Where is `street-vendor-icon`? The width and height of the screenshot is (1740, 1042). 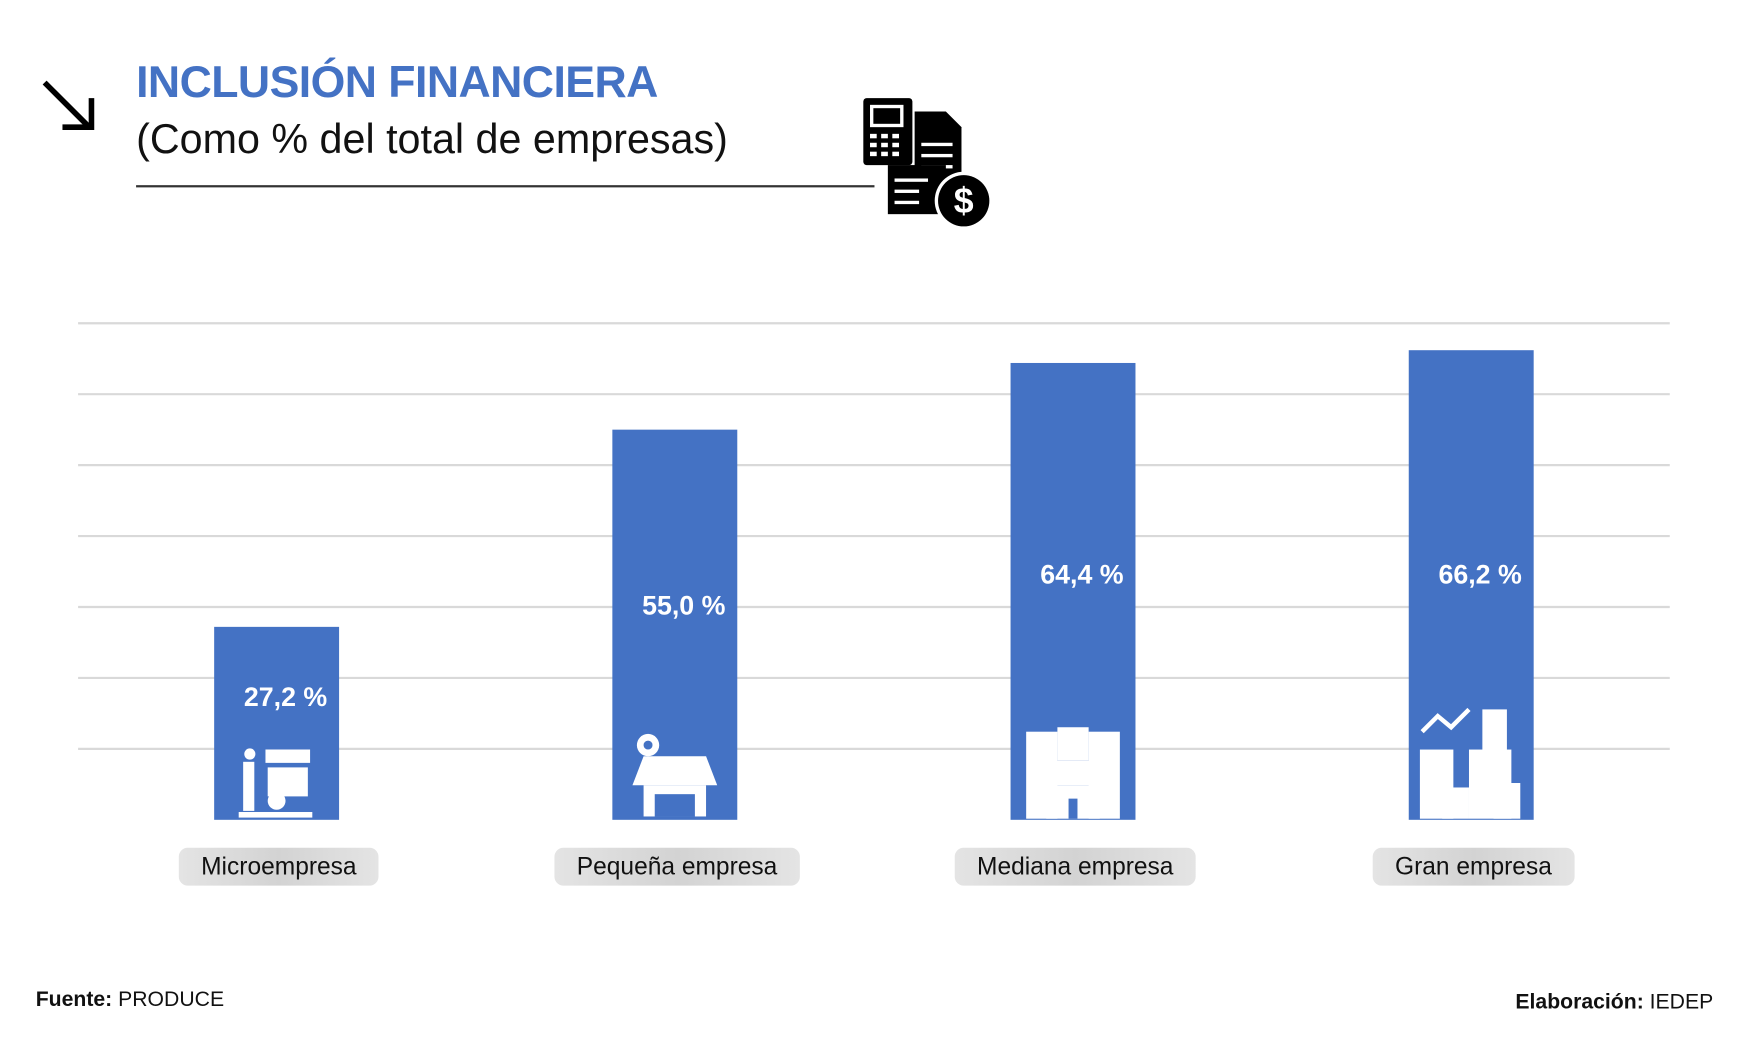
street-vendor-icon is located at coordinates (275, 783).